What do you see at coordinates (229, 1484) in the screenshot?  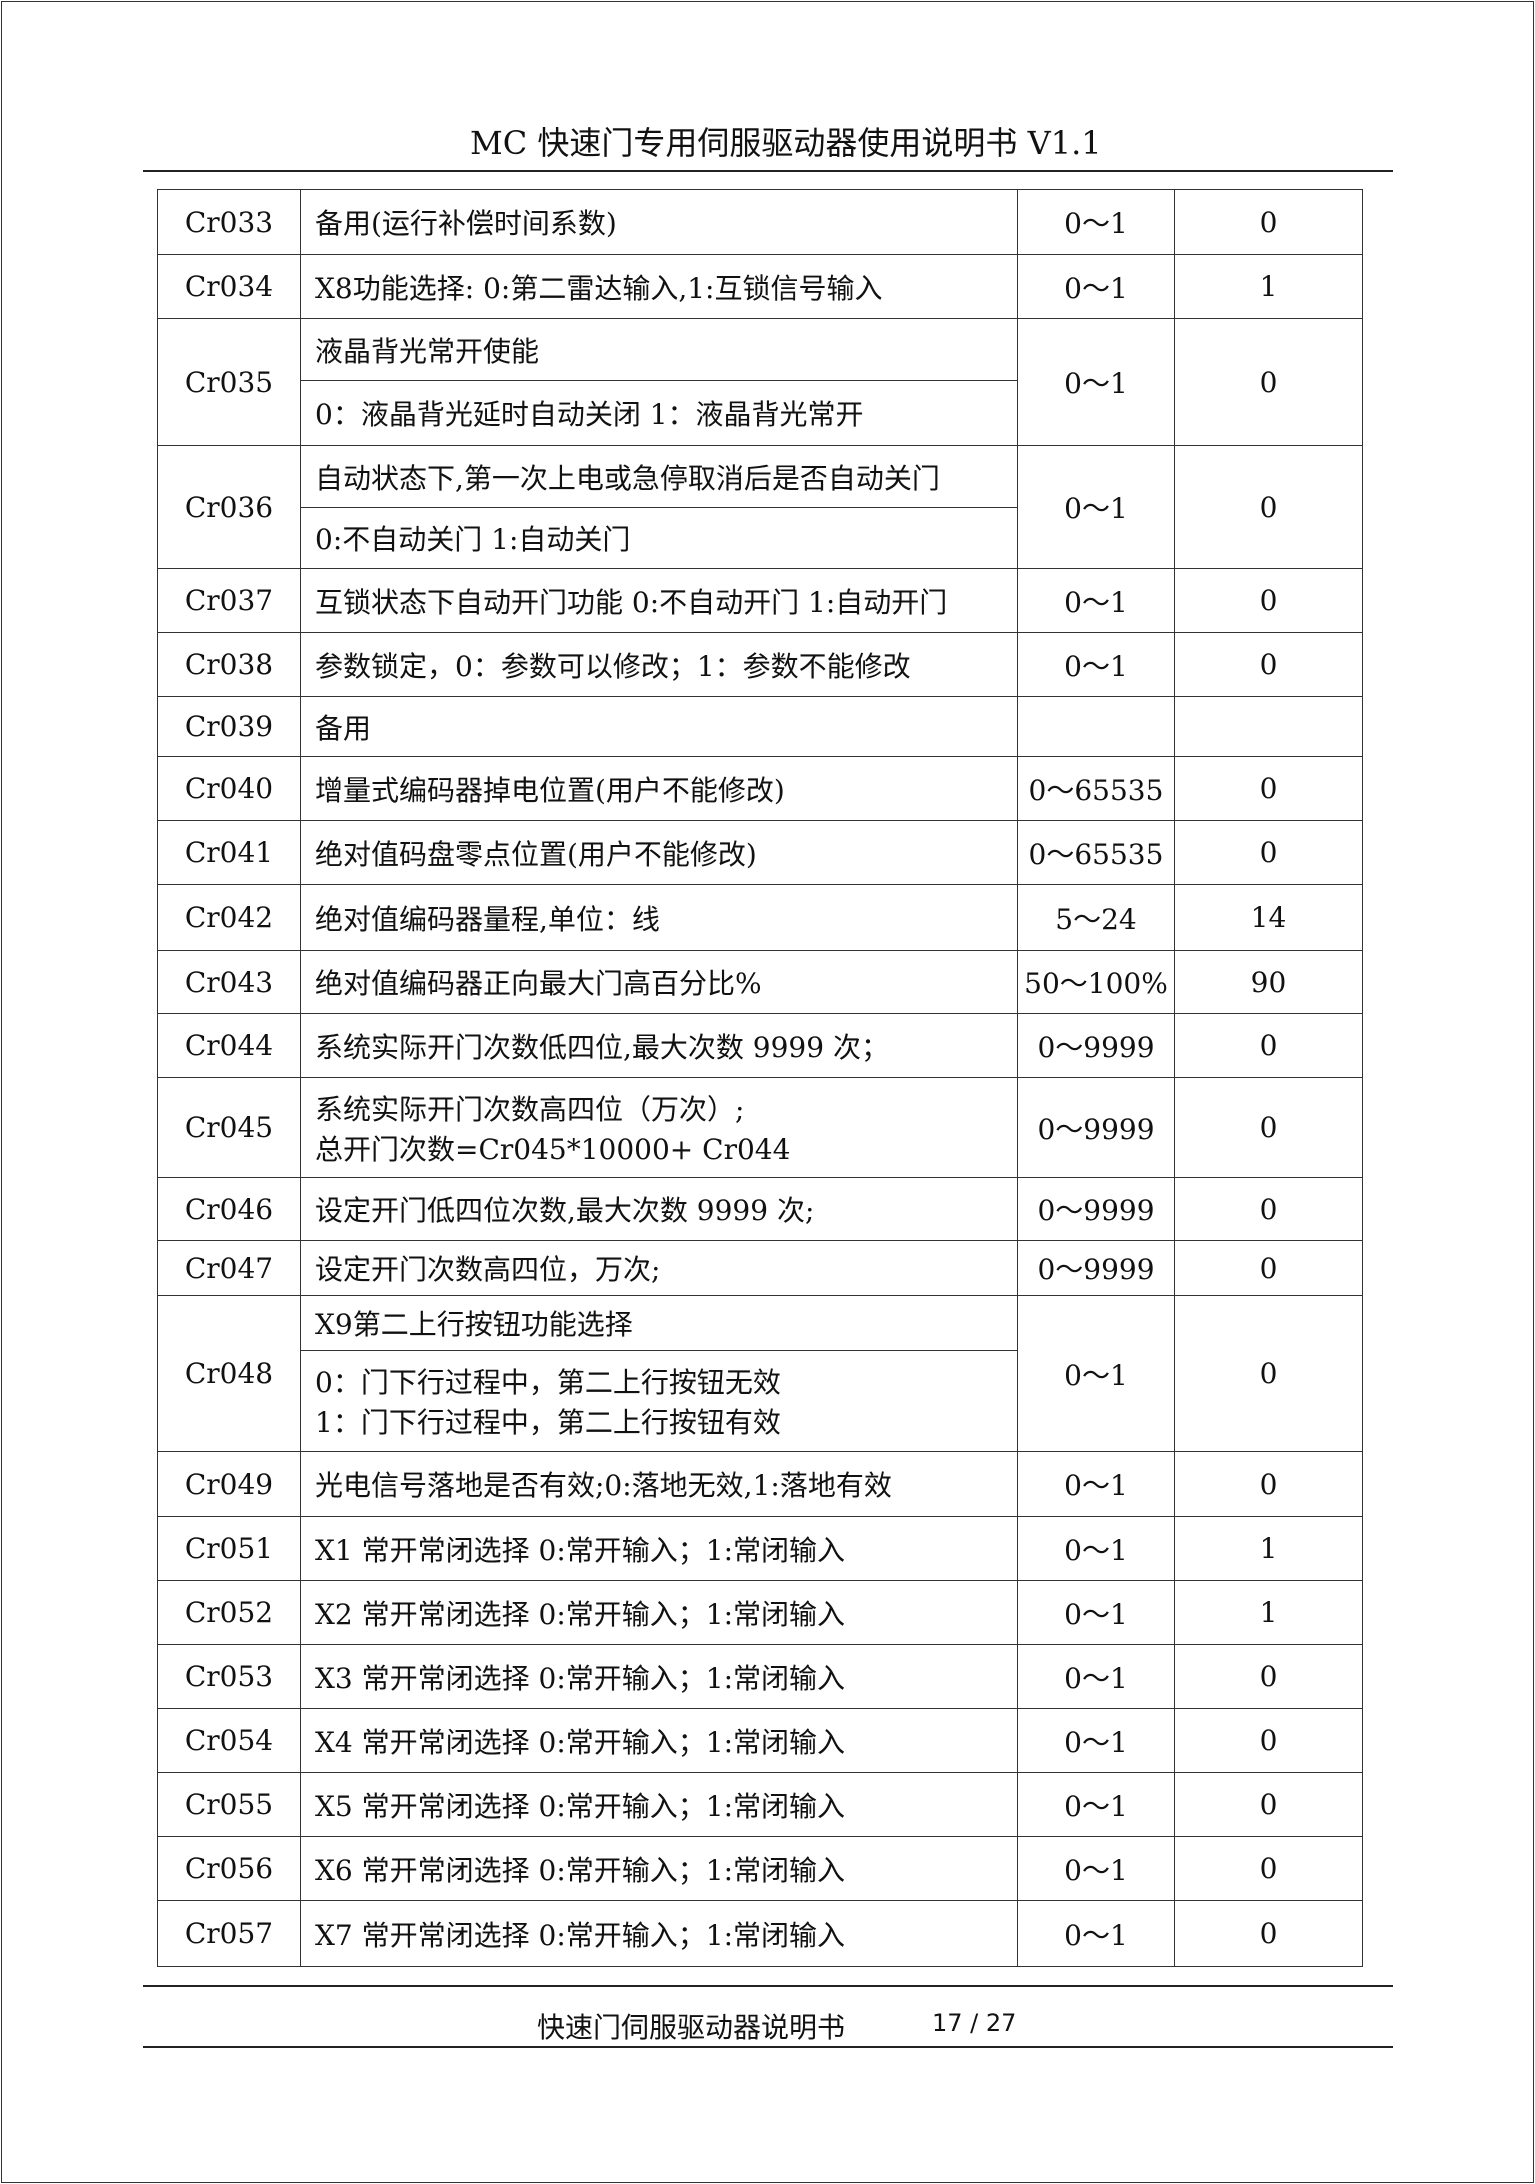 I see `param-code: Cr049` at bounding box center [229, 1484].